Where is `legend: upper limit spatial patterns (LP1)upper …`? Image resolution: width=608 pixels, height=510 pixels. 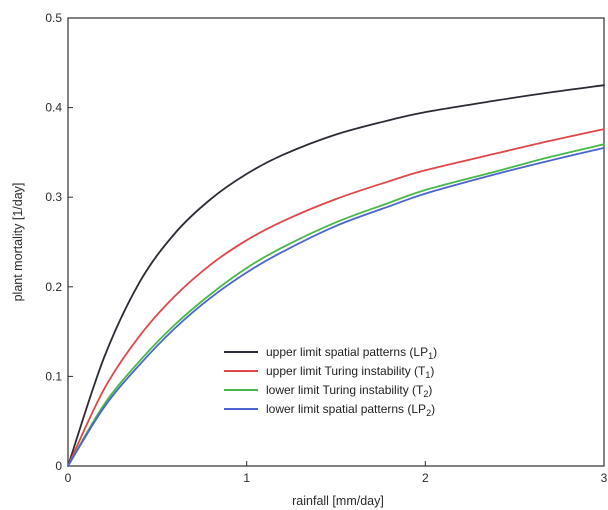 legend: upper limit spatial patterns (LP1)upper … is located at coordinates (330, 381).